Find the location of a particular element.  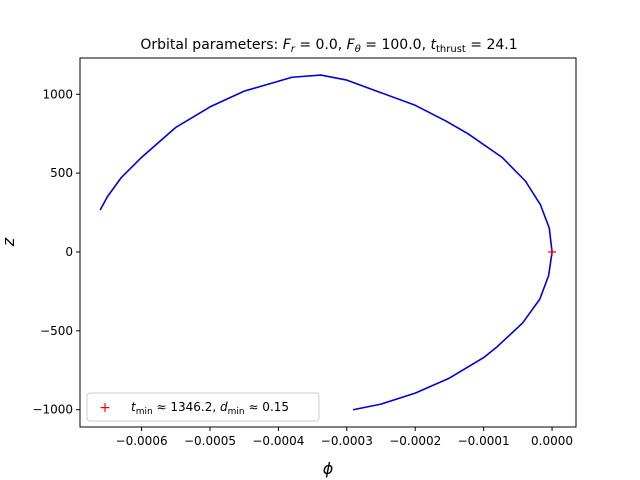

y-tick-label: 1000 is located at coordinates (57, 94).